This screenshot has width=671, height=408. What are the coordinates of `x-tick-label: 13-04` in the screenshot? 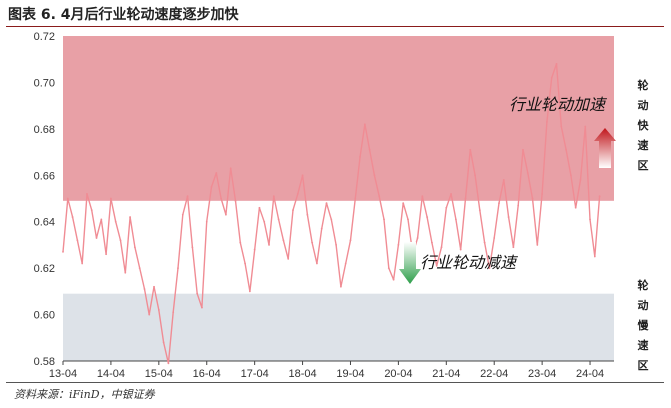 It's located at (63, 374).